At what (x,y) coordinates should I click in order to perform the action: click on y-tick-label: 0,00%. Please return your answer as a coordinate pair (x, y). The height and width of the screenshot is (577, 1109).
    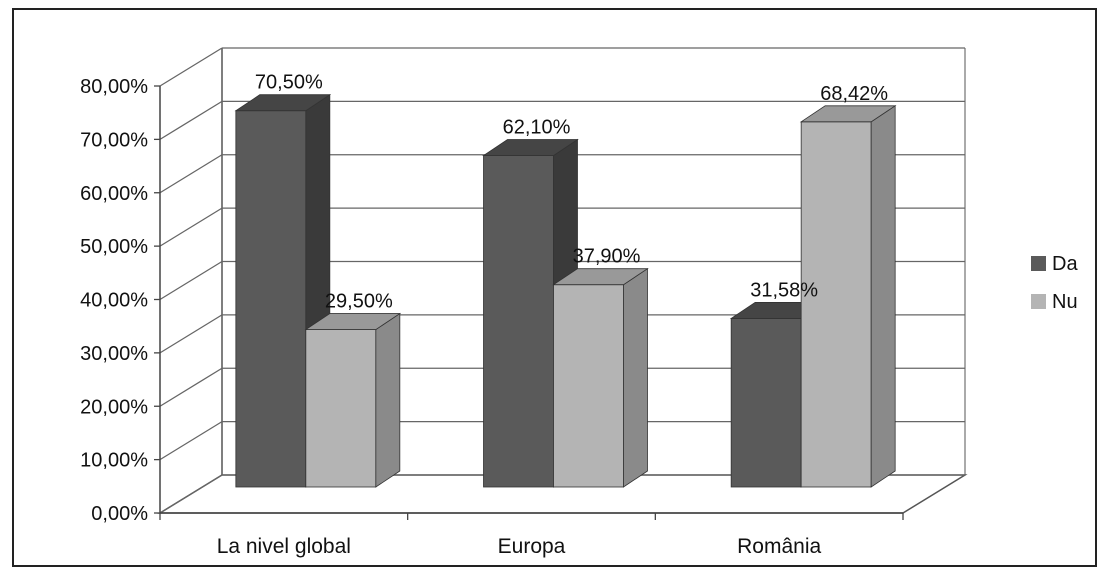
    Looking at the image, I should click on (119, 514).